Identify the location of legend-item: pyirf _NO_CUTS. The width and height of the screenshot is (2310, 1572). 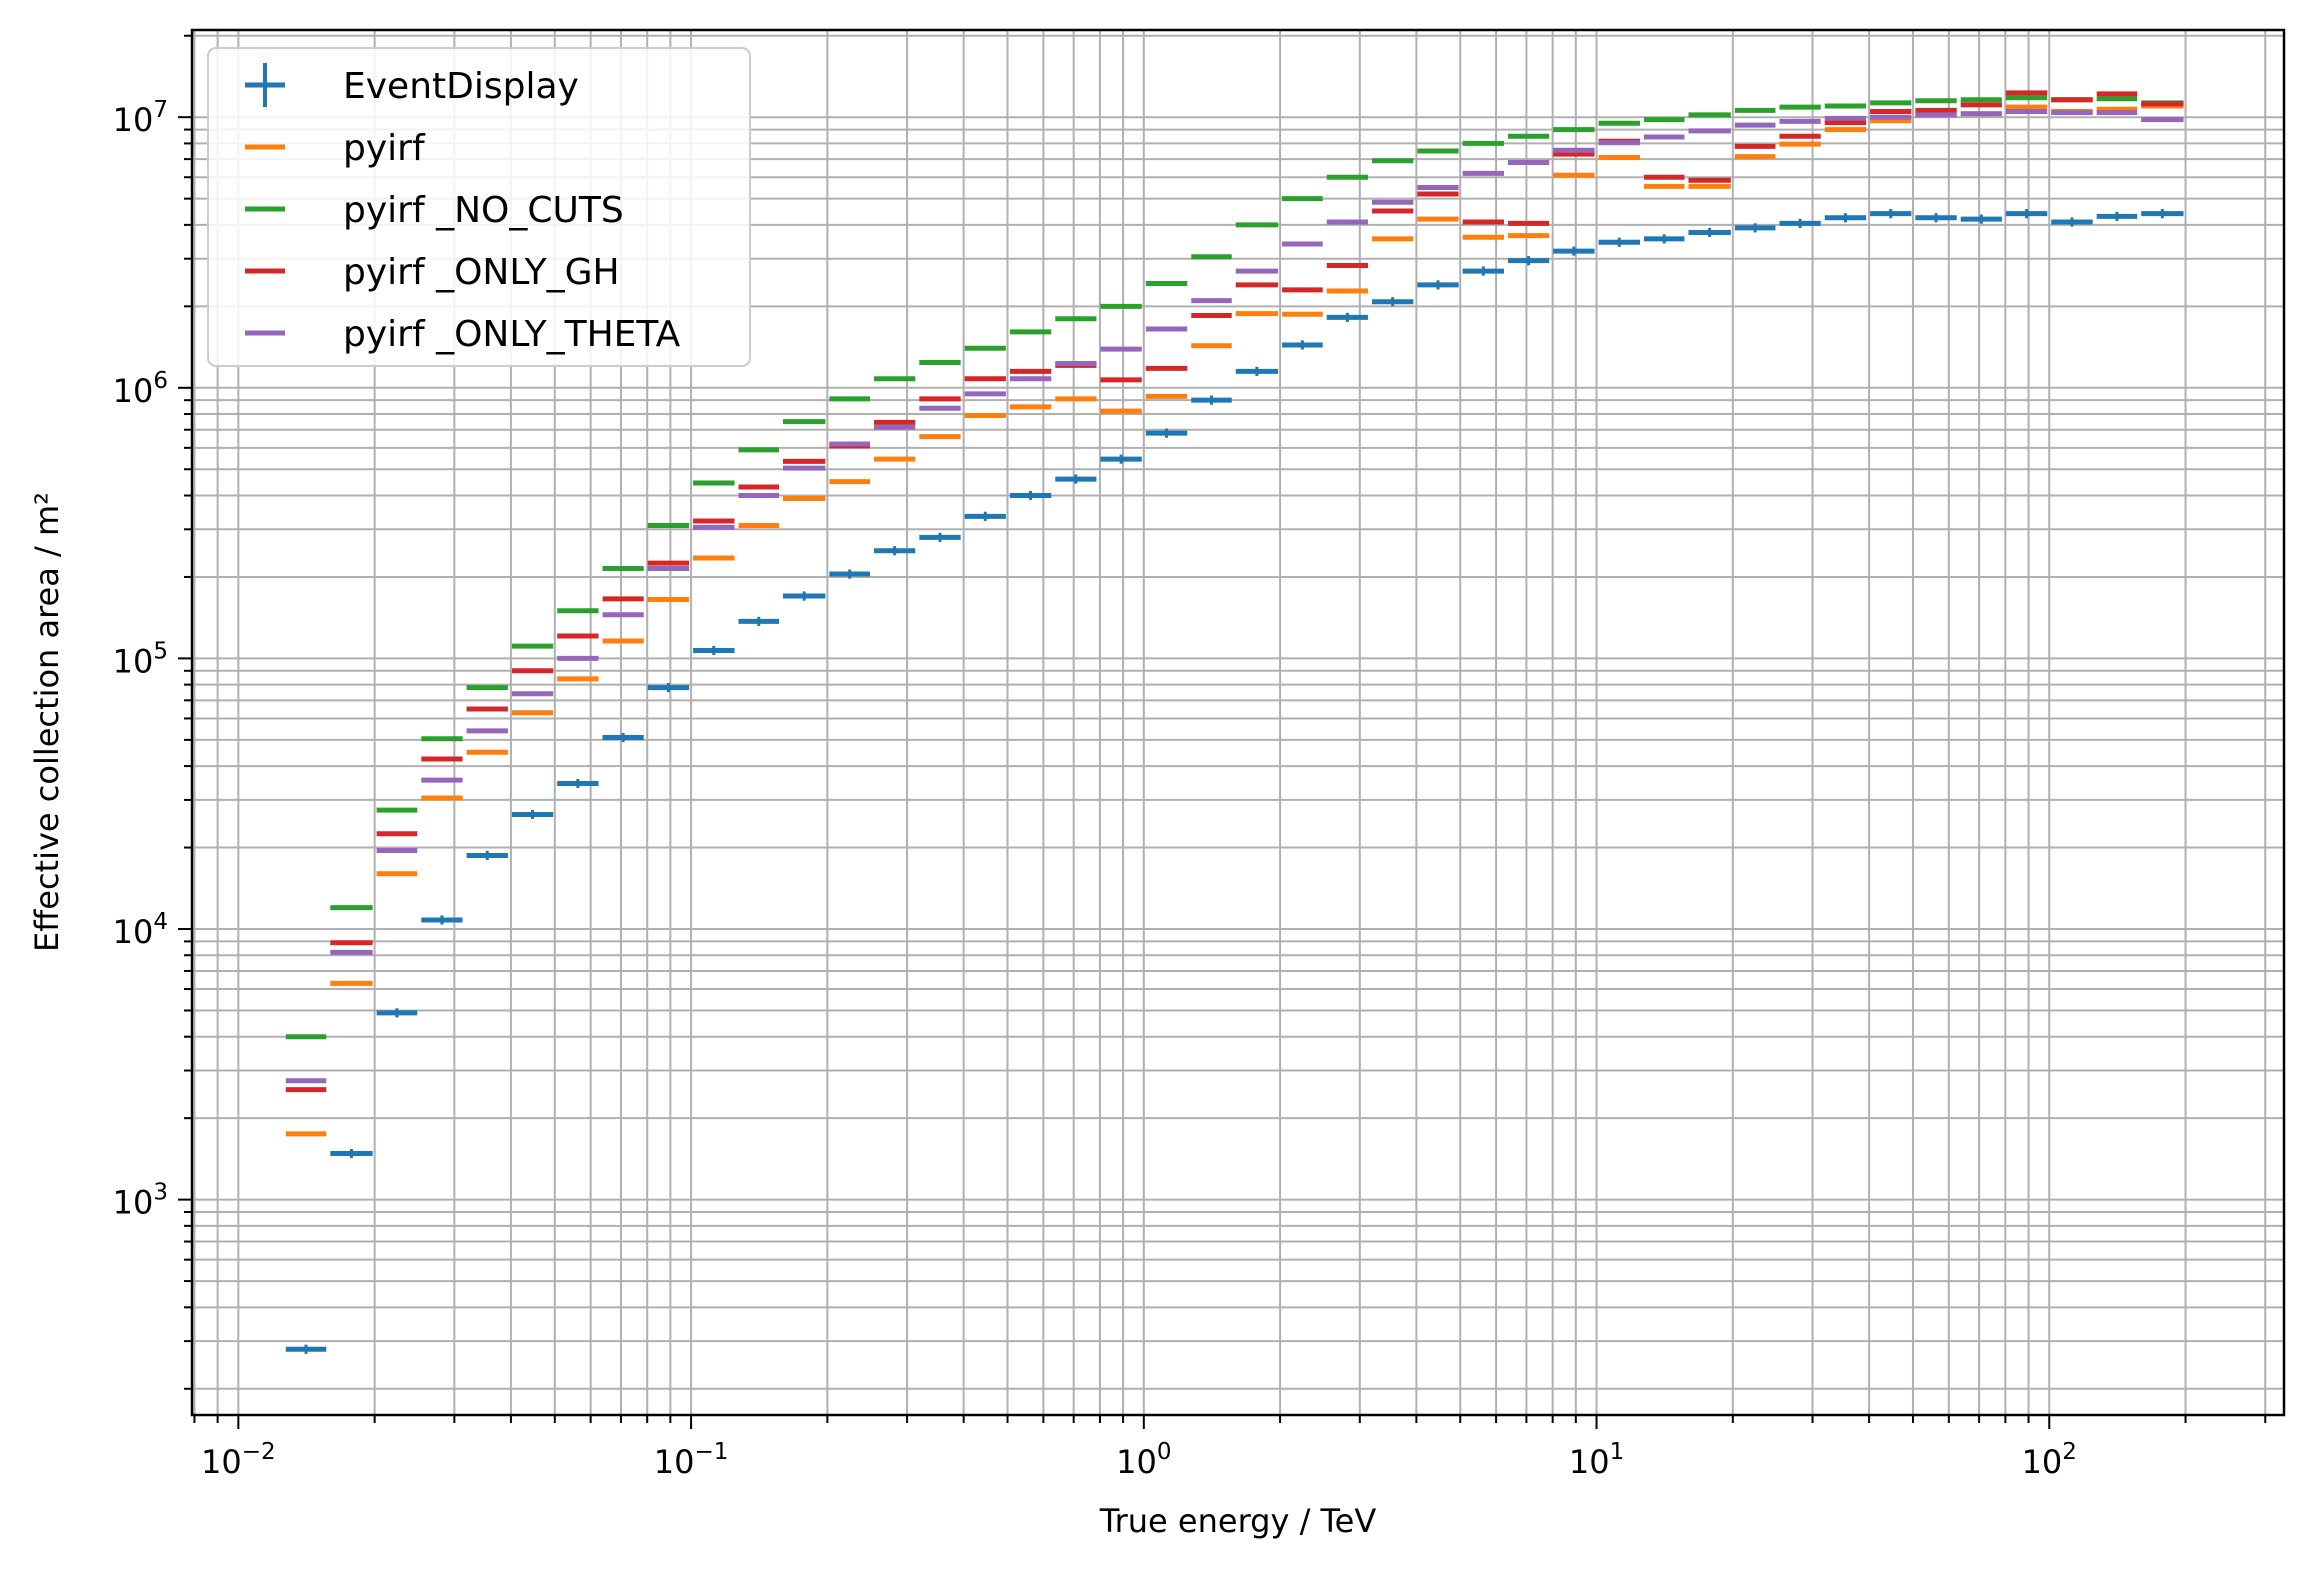
(434, 210).